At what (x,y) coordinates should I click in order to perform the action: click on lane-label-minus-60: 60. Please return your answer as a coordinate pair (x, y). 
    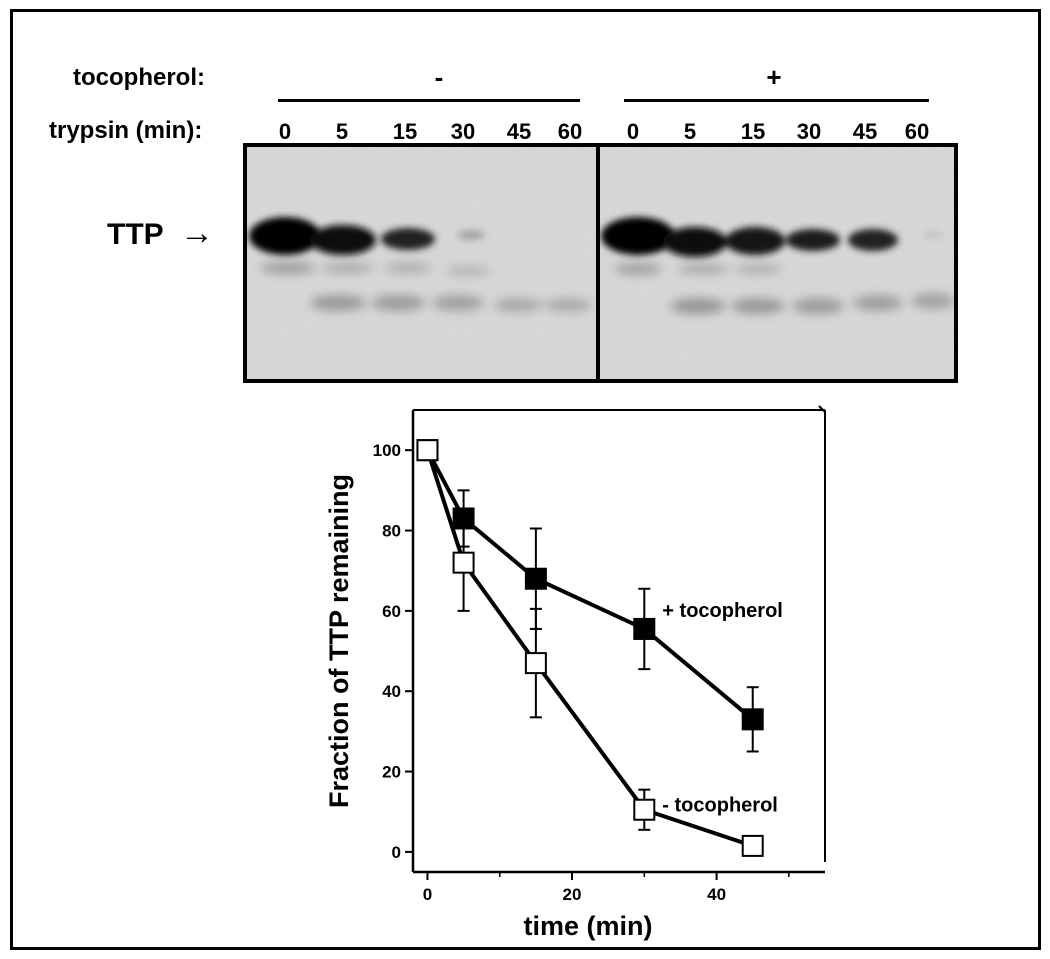
    Looking at the image, I should click on (570, 131).